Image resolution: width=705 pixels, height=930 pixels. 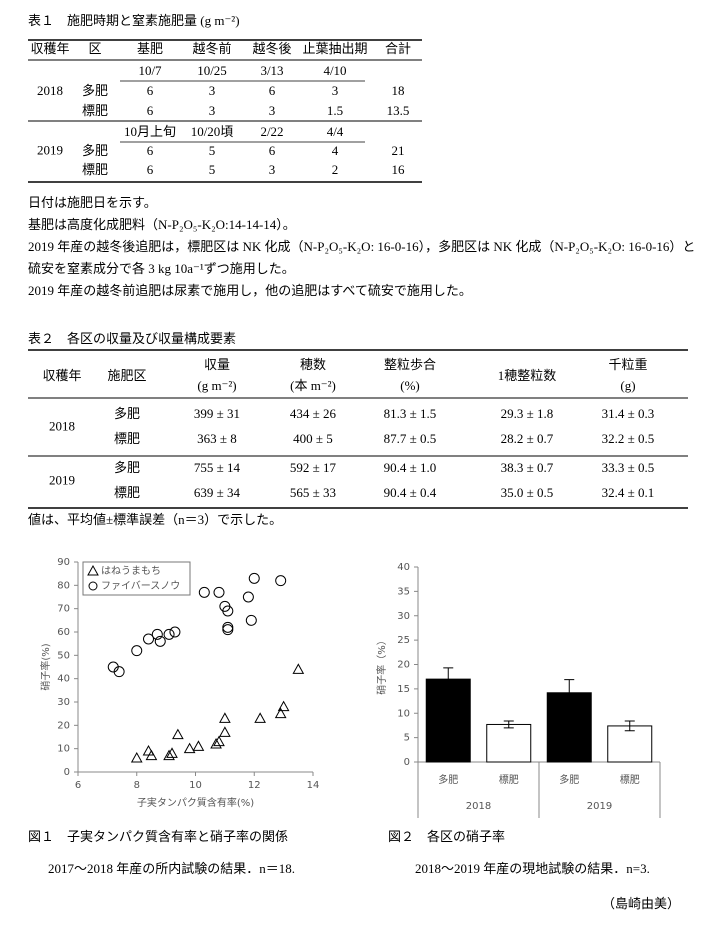 What do you see at coordinates (217, 413) in the screenshot?
I see `table-cell: 399 ± 31` at bounding box center [217, 413].